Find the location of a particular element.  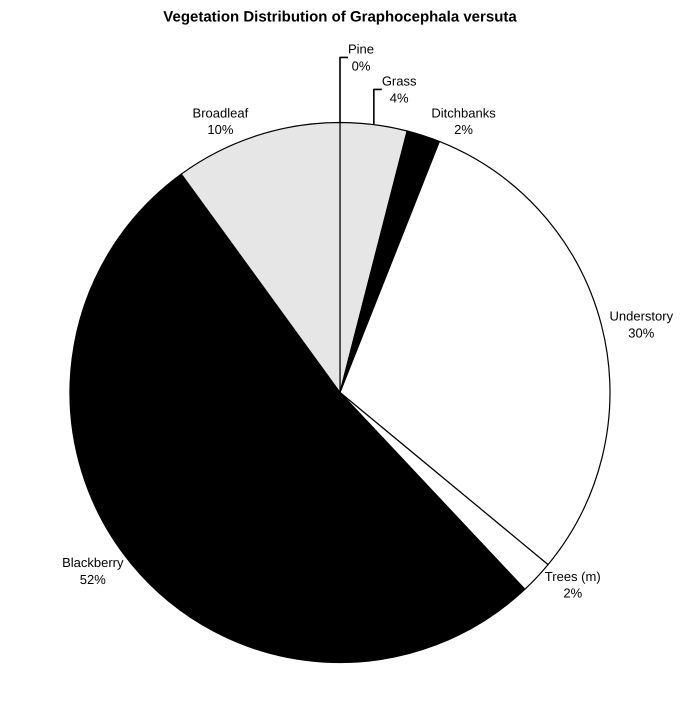

slice-label: Grass is located at coordinates (399, 80).